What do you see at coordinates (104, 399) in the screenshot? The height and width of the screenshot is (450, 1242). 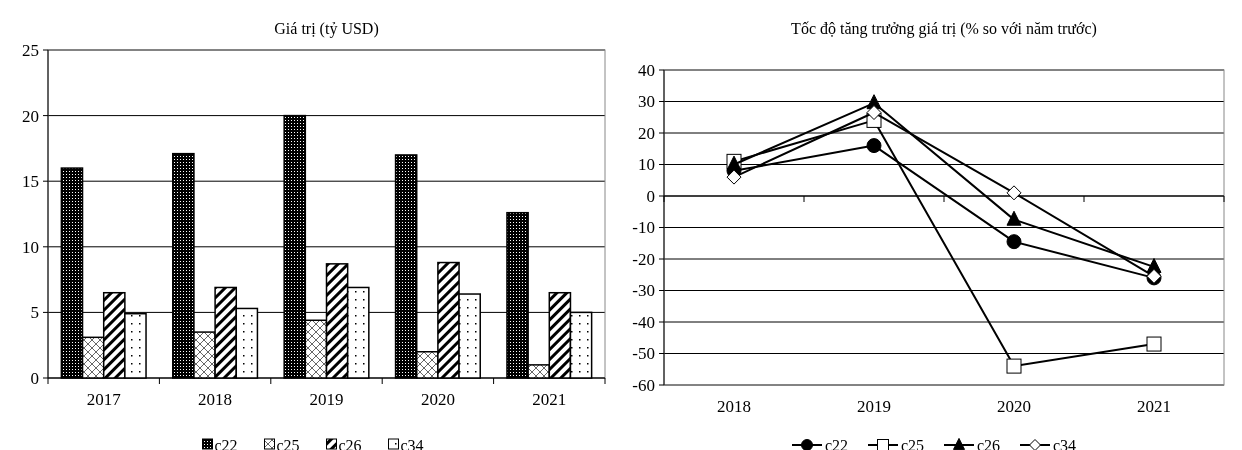 I see `x-tick-label: 2017` at bounding box center [104, 399].